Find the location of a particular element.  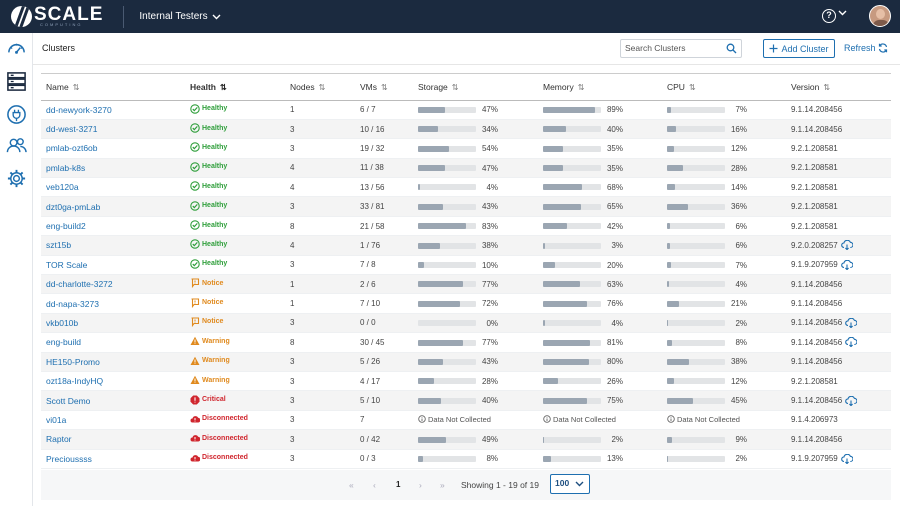

add-cluster-button: Add Cluster is located at coordinates (799, 48).